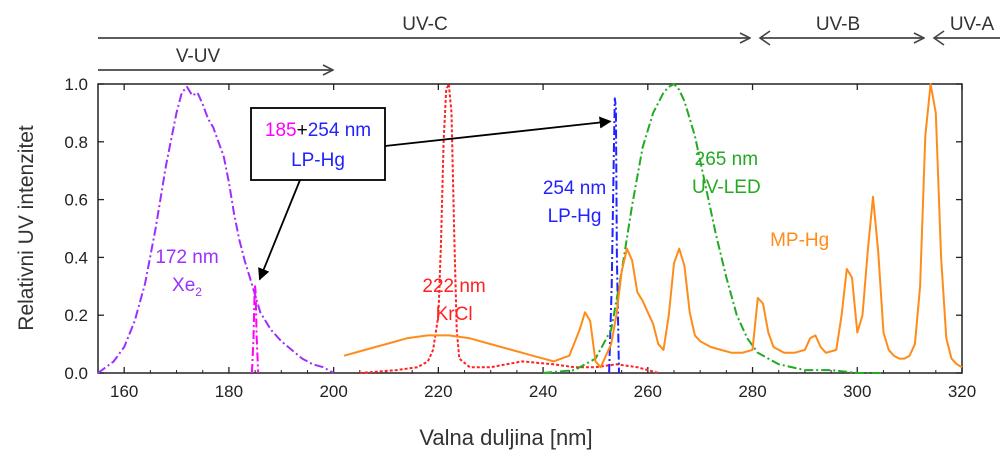 Image resolution: width=1003 pixels, height=454 pixels. I want to click on uv-band-ranges: UV-C UV-B UV-A V-UV, so click(549, 42).